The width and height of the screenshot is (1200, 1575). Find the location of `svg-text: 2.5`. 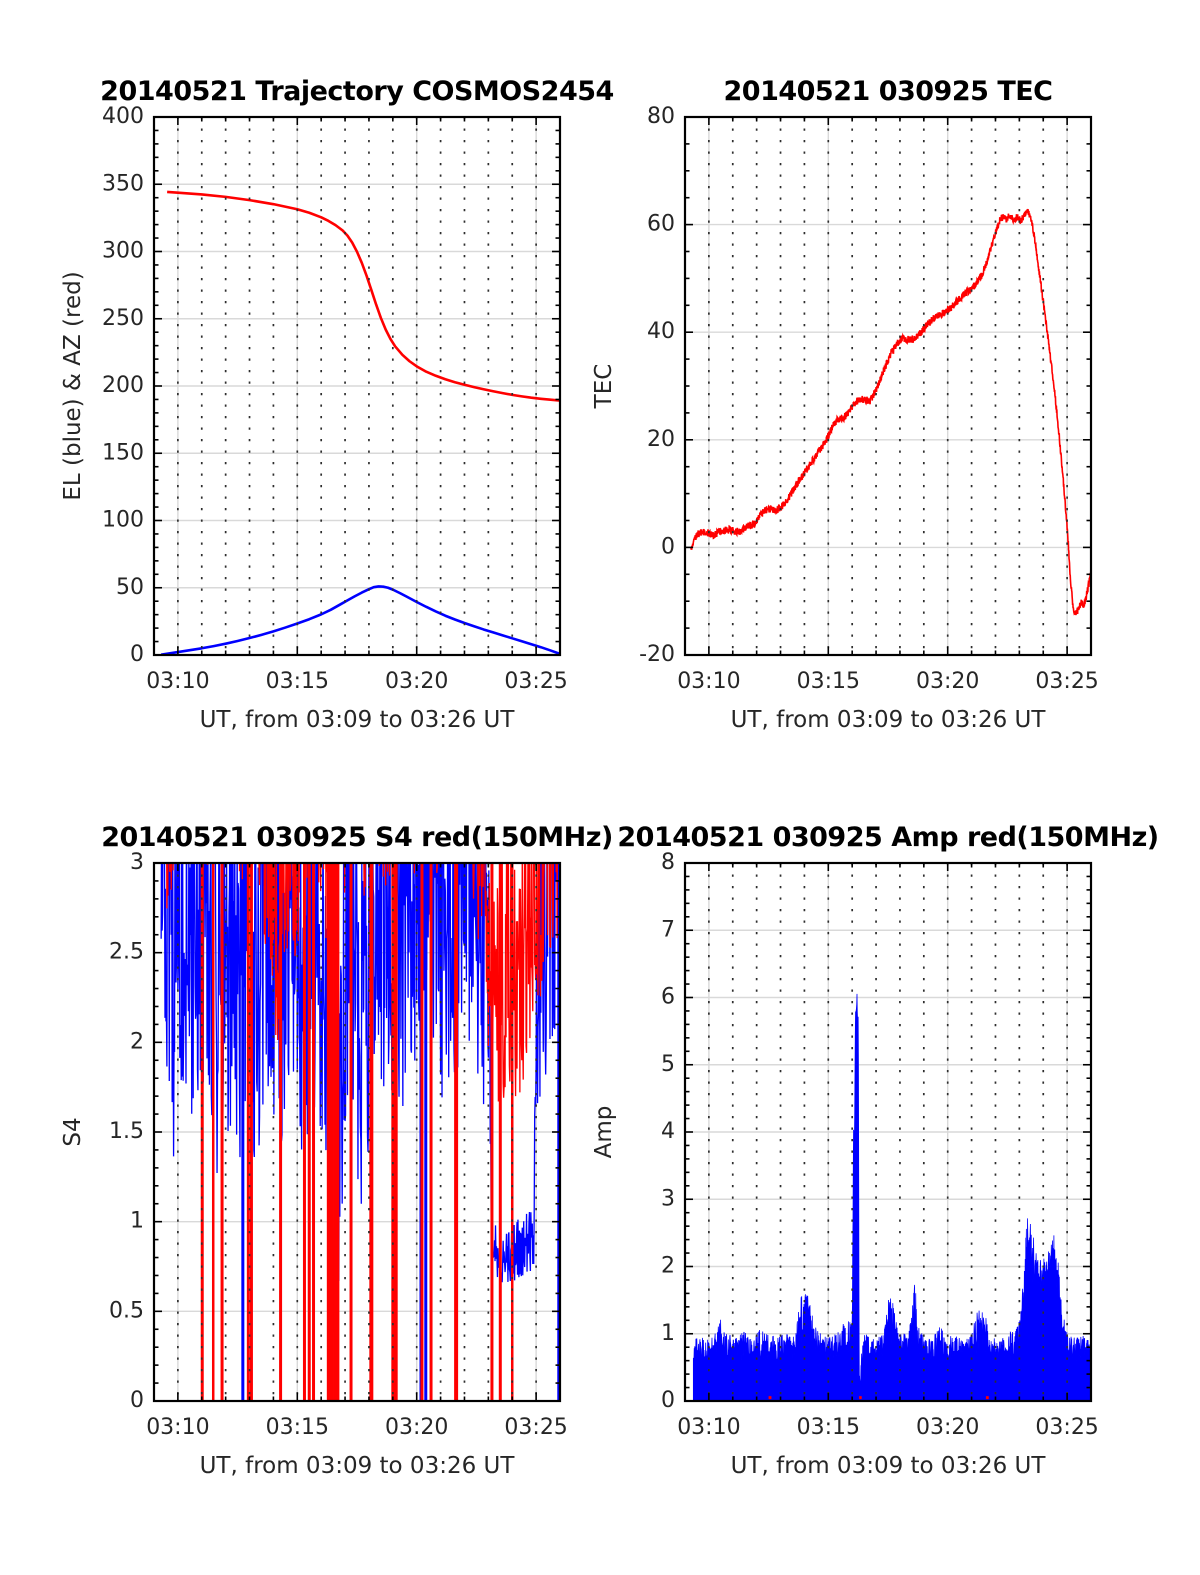

svg-text: 2.5 is located at coordinates (126, 952).